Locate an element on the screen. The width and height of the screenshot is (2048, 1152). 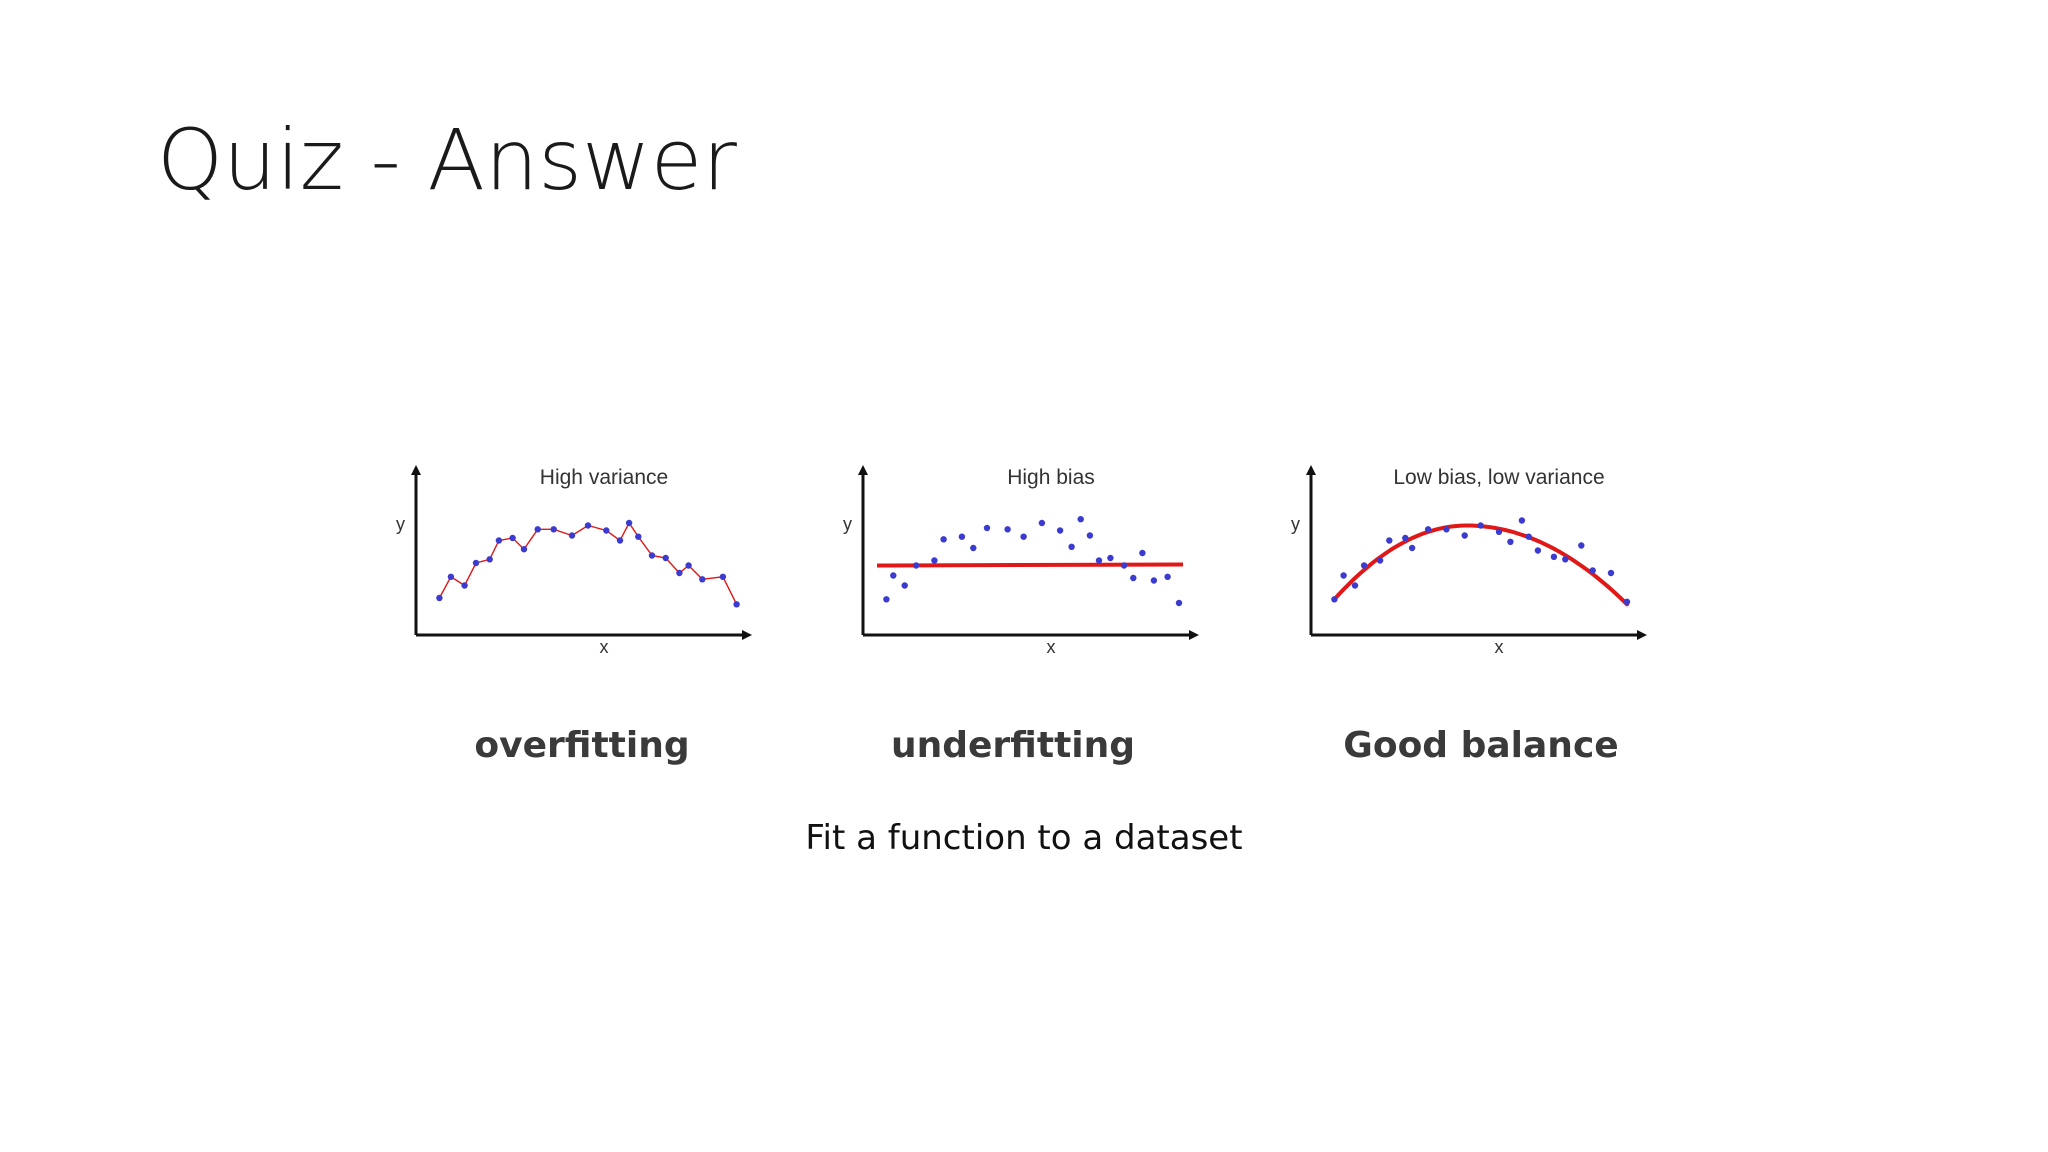
chart-good-balance: y x Low bias, low variance is located at coordinates (1469, 561).